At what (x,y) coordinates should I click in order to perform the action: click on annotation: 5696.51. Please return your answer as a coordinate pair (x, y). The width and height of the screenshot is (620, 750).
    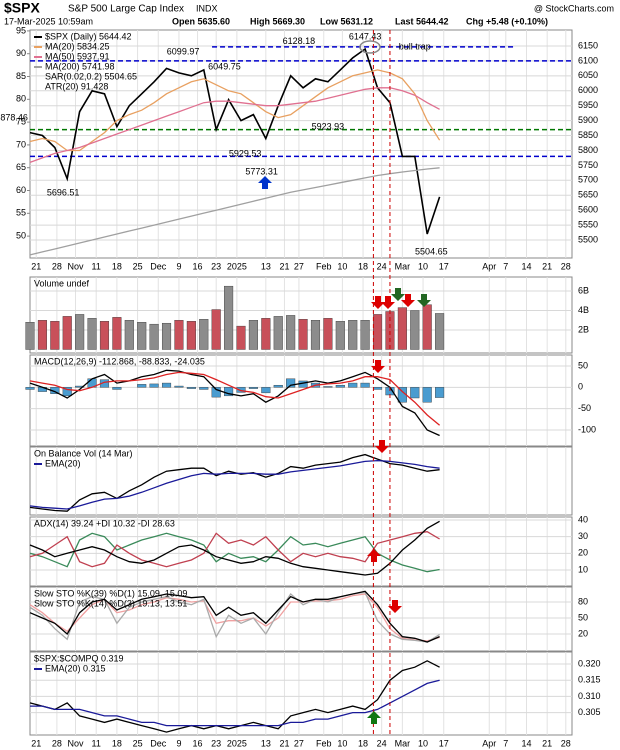
    Looking at the image, I should click on (63, 193).